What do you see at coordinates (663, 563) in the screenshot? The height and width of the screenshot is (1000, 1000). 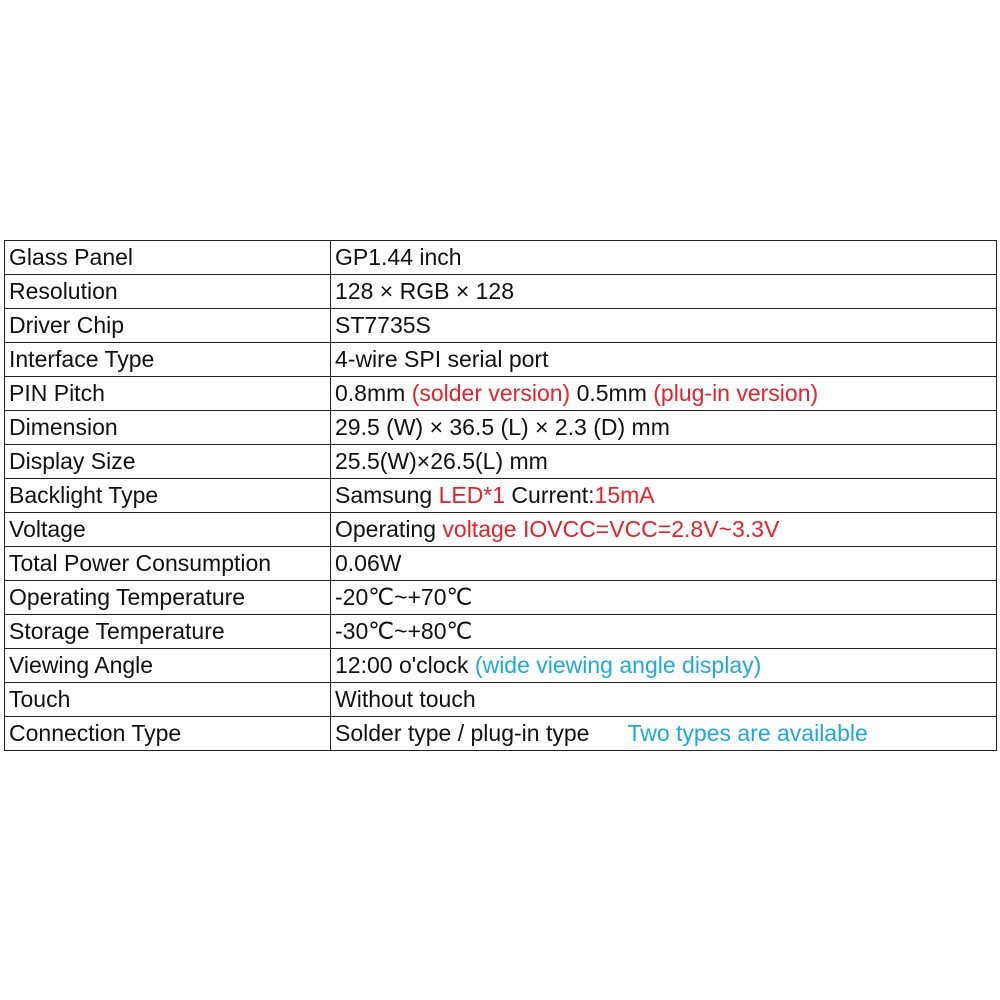 I see `spec-value: 0.06W` at bounding box center [663, 563].